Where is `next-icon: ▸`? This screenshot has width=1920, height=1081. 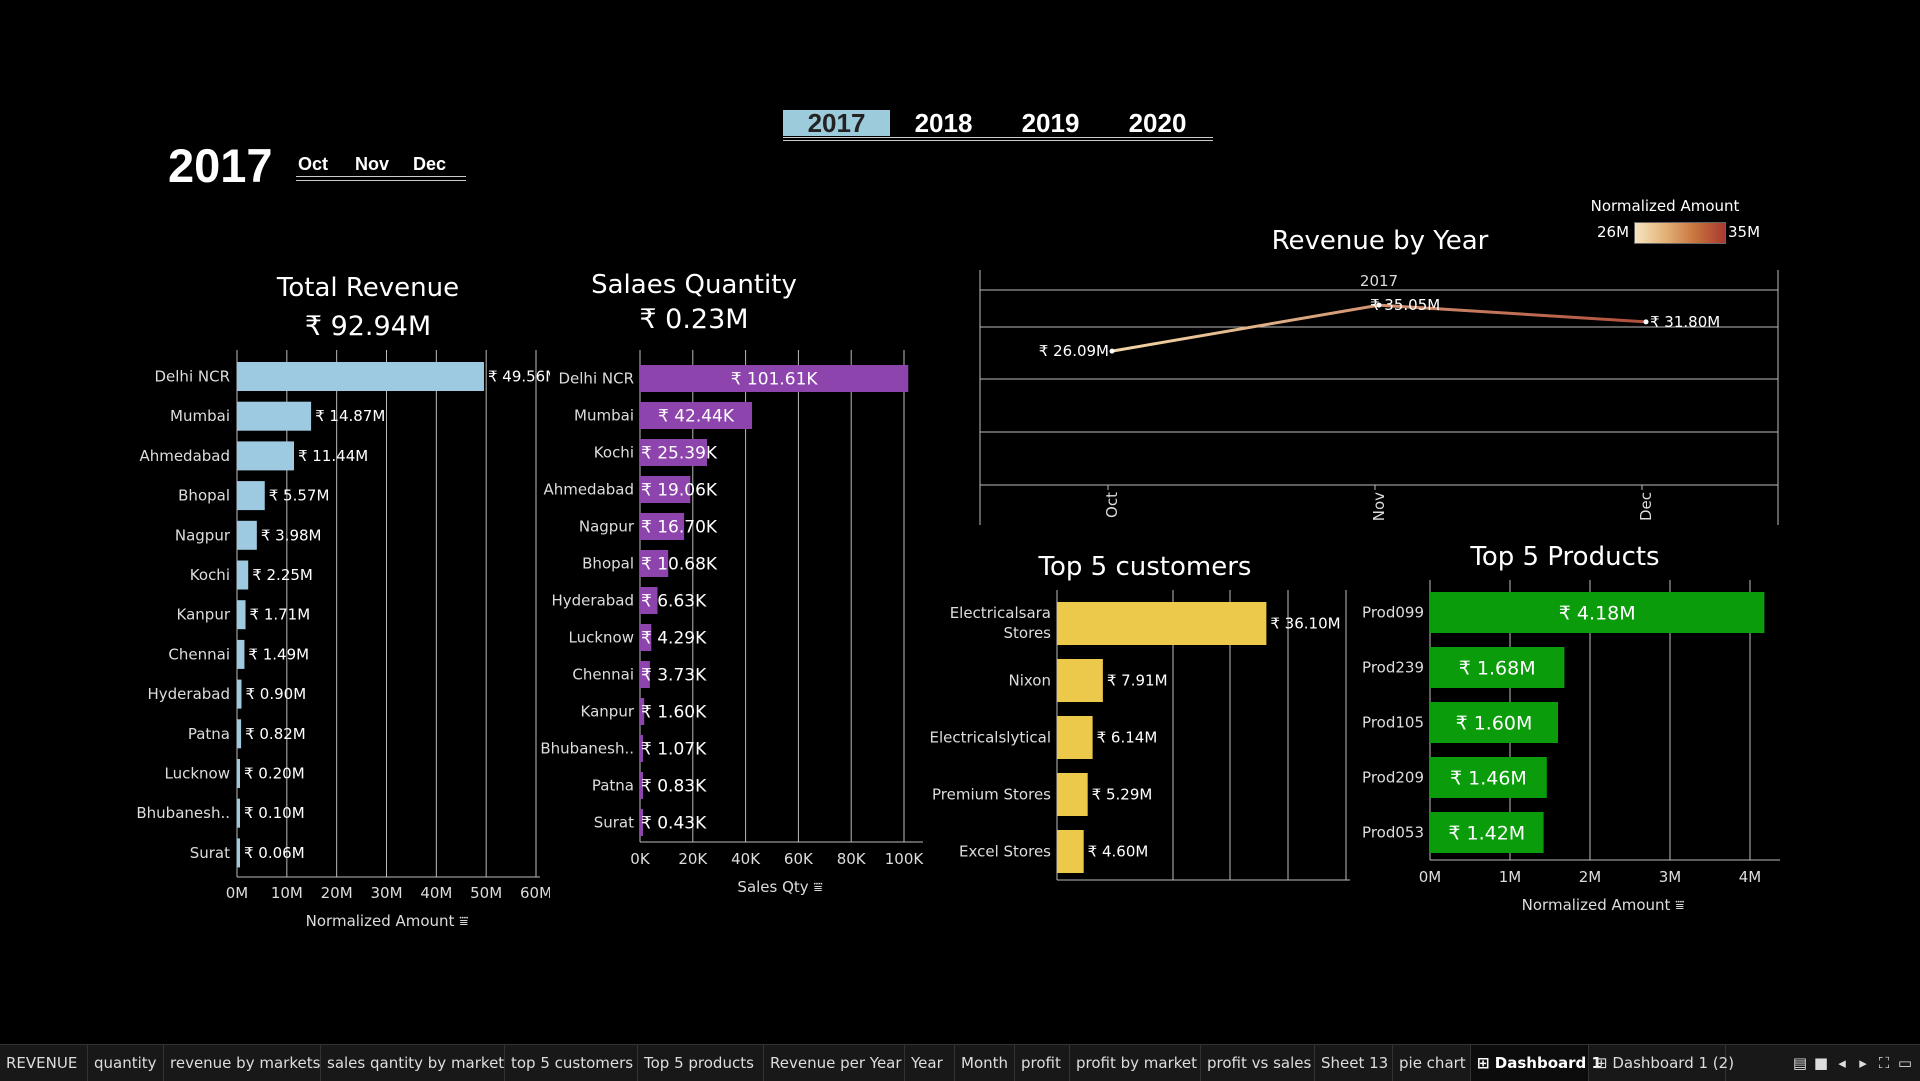 next-icon: ▸ is located at coordinates (1863, 1063).